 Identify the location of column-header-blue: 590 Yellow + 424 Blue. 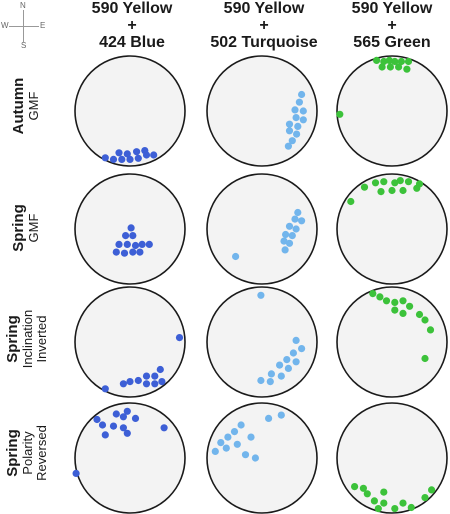
(132, 25).